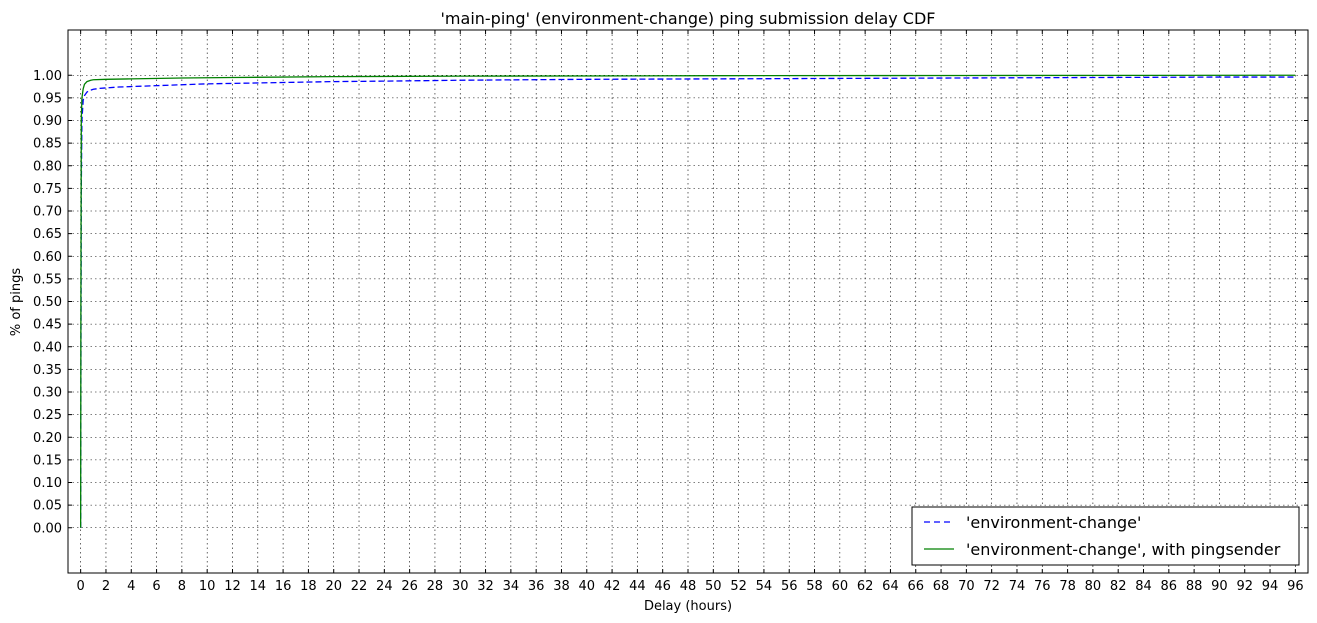  I want to click on x-tick-label: 64, so click(890, 586).